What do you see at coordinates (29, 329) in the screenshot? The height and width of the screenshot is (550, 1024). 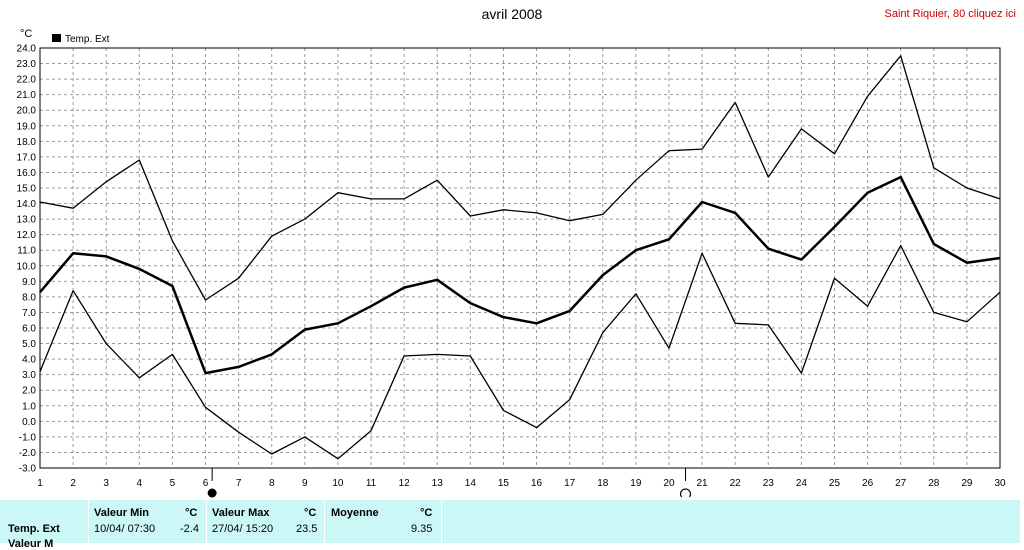 I see `y-tick-label: 6.0` at bounding box center [29, 329].